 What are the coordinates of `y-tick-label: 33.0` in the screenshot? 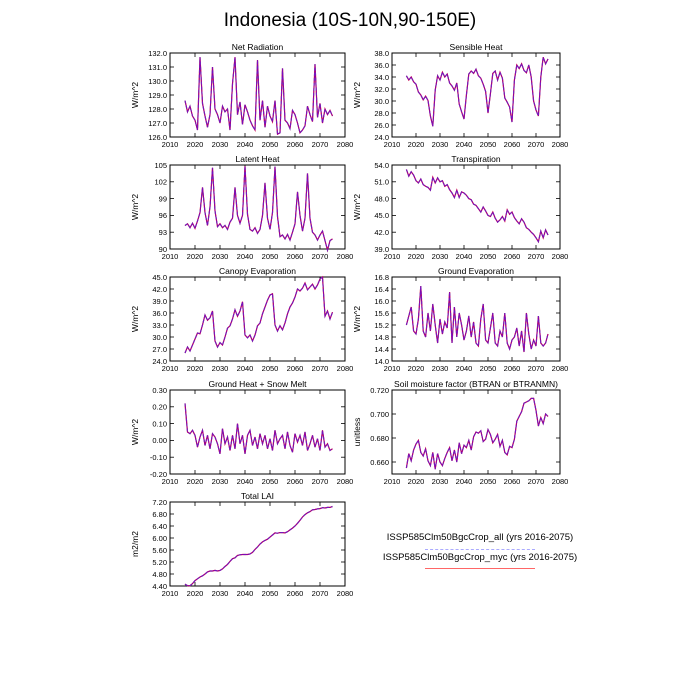 It's located at (159, 325).